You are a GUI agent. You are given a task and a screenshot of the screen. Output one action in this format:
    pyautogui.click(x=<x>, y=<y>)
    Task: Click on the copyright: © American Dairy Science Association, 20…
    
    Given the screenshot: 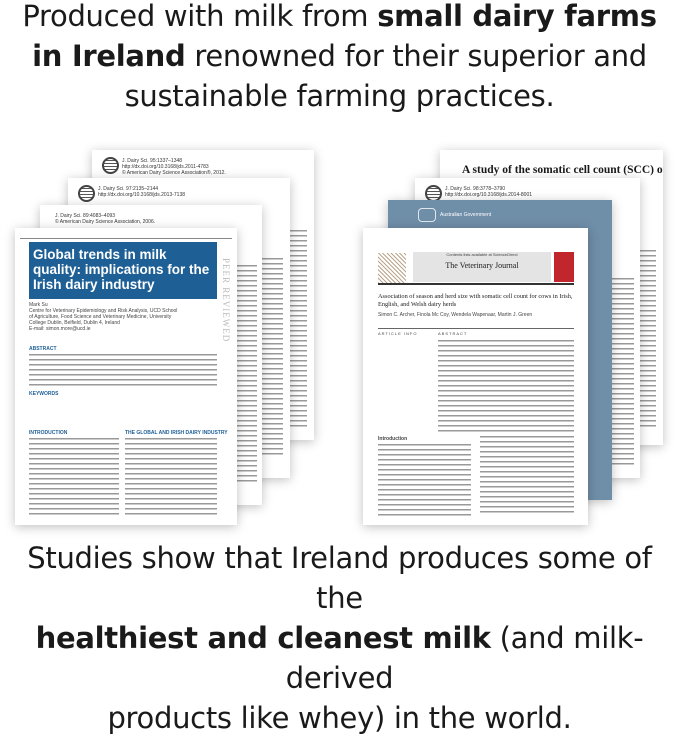 What is the action you would take?
    pyautogui.click(x=105, y=222)
    